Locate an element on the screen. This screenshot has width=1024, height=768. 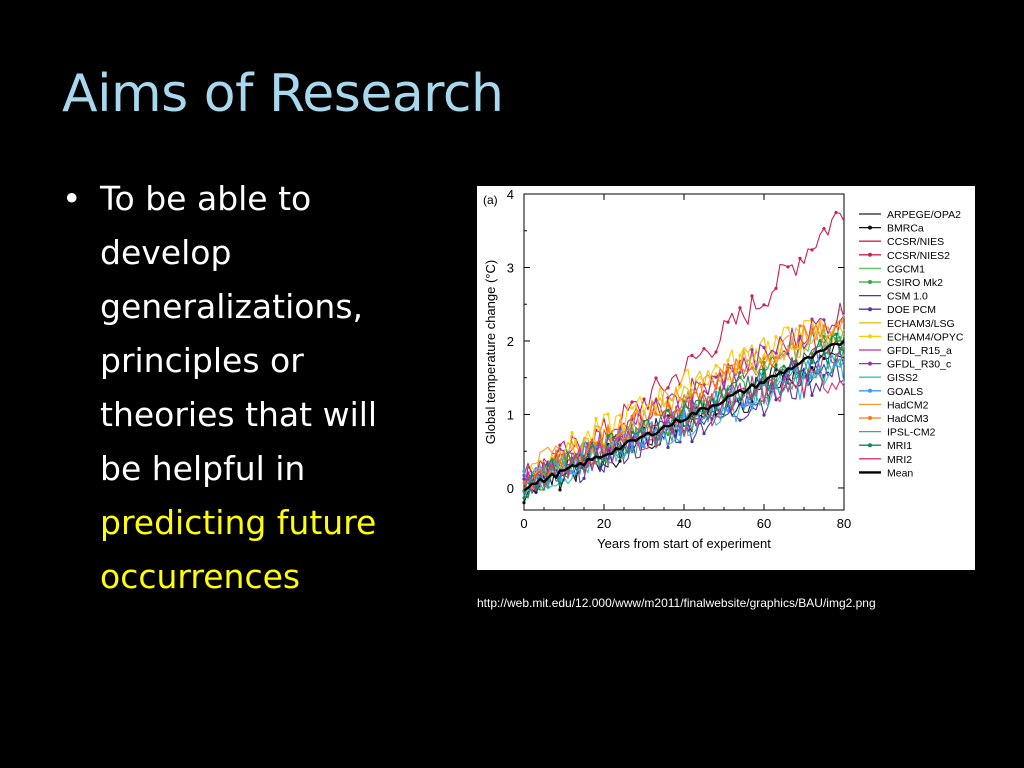
series-line-giss2 is located at coordinates (684, 429).